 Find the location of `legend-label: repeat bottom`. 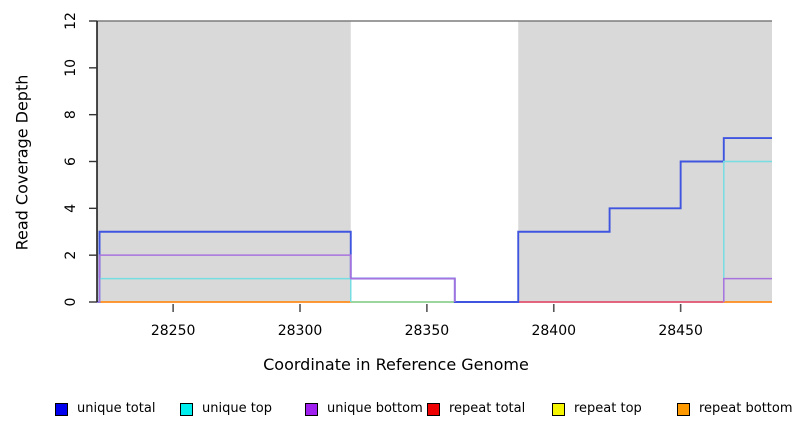

legend-label: repeat bottom is located at coordinates (745, 408).